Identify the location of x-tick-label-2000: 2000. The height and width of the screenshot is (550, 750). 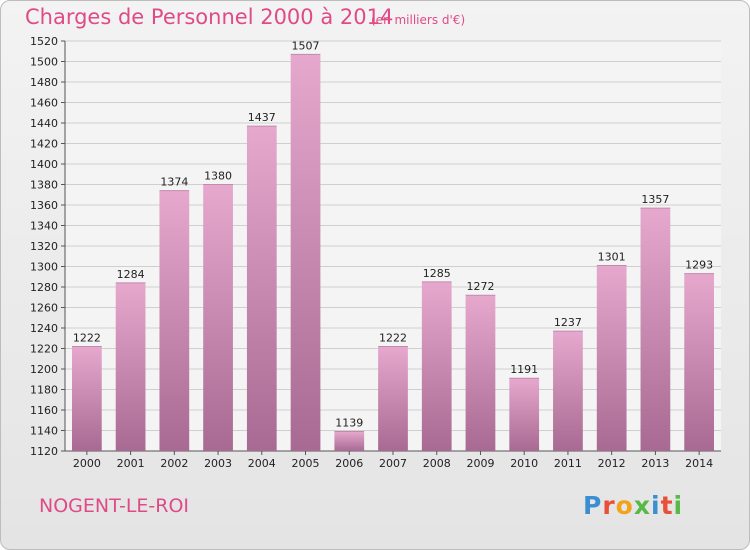
(87, 463).